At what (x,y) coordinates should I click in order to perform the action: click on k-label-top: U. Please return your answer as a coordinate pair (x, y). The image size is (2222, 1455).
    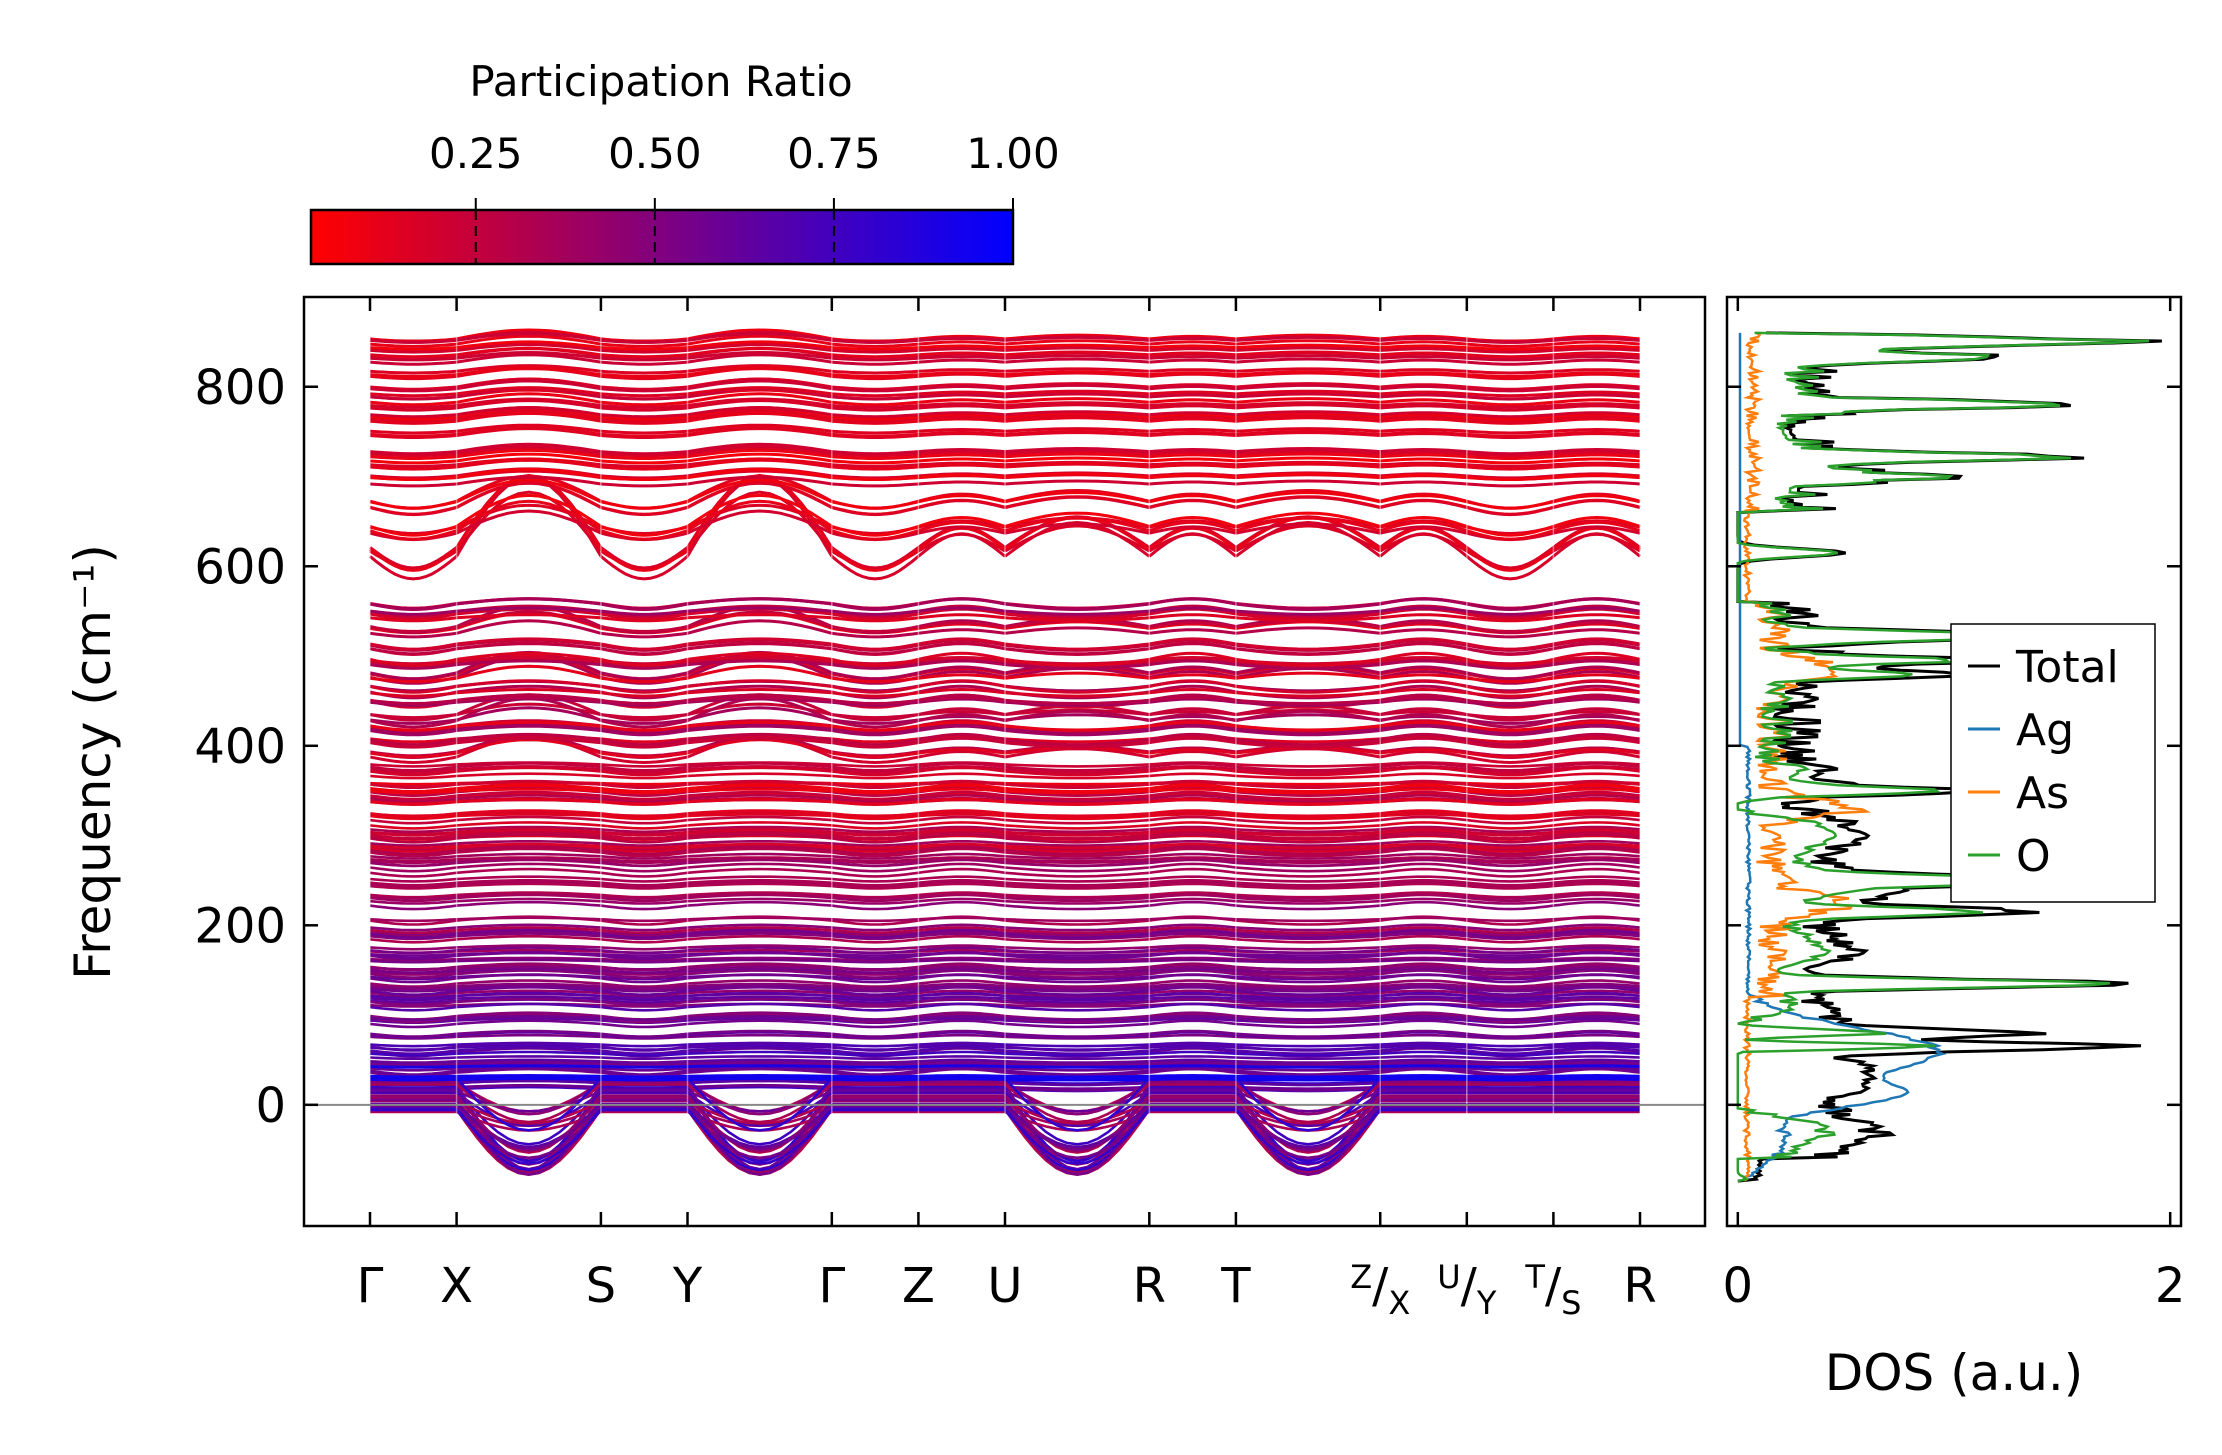
    Looking at the image, I should click on (1448, 1277).